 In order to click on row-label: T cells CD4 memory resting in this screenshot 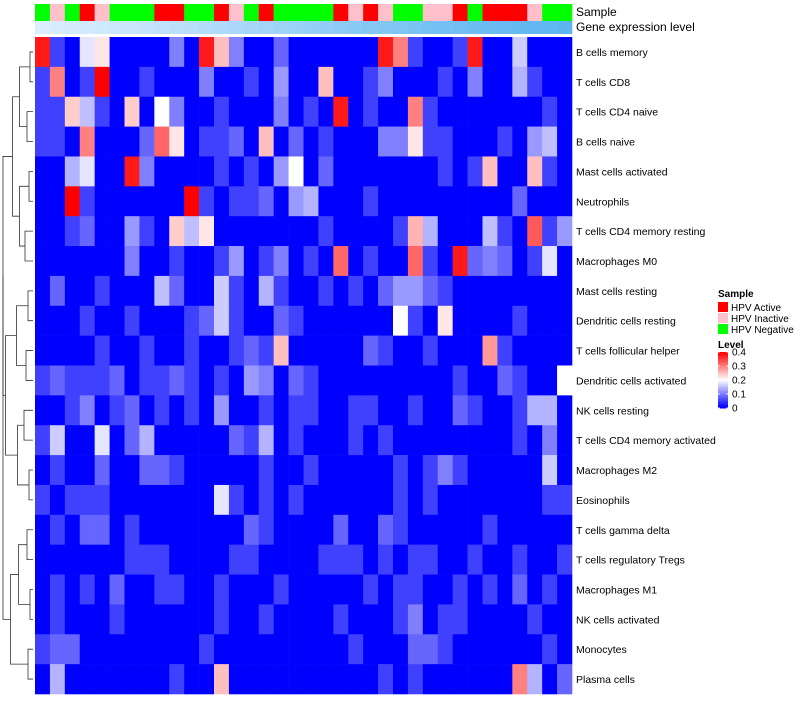, I will do `click(640, 232)`.